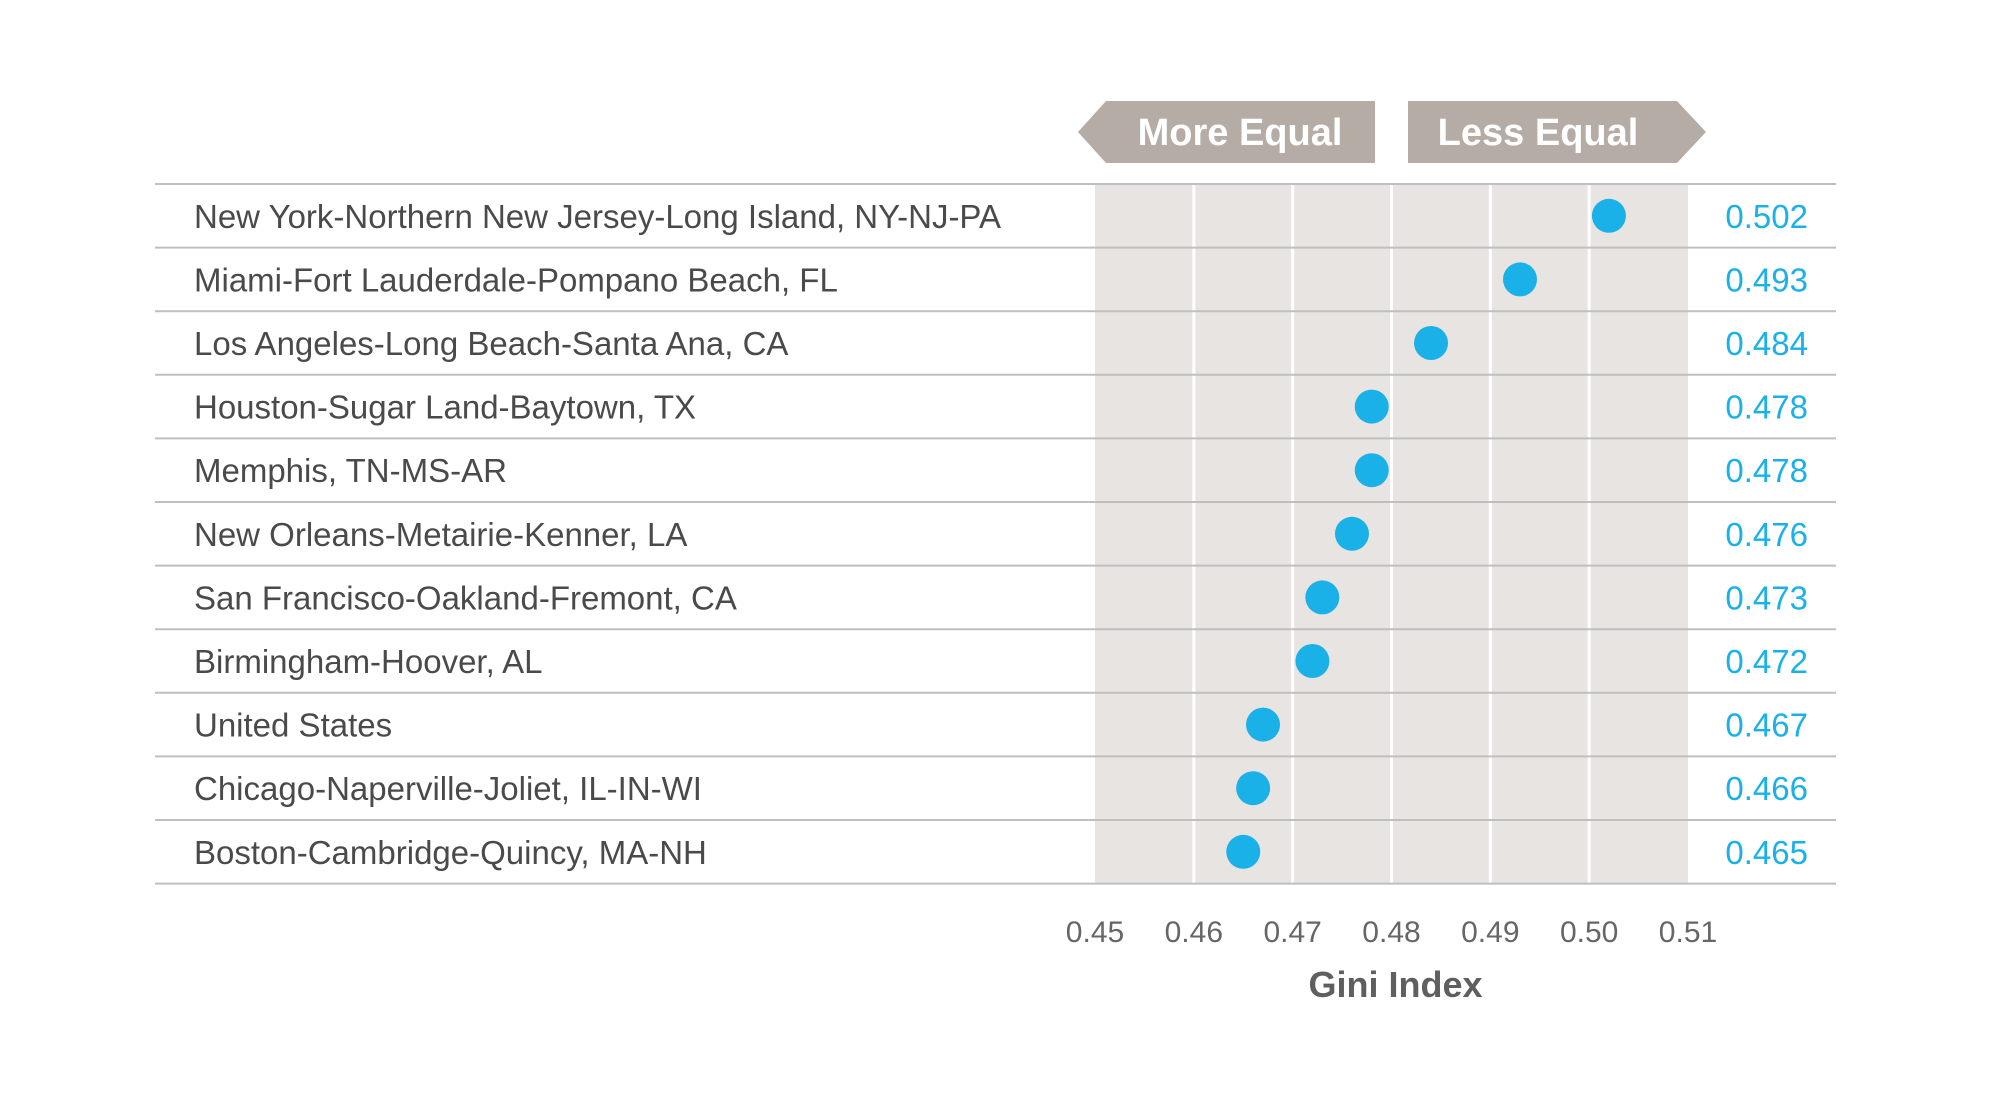 This screenshot has height=1100, width=2000. Describe the element at coordinates (1589, 932) in the screenshot. I see `x-tick-label: 0.50` at that location.